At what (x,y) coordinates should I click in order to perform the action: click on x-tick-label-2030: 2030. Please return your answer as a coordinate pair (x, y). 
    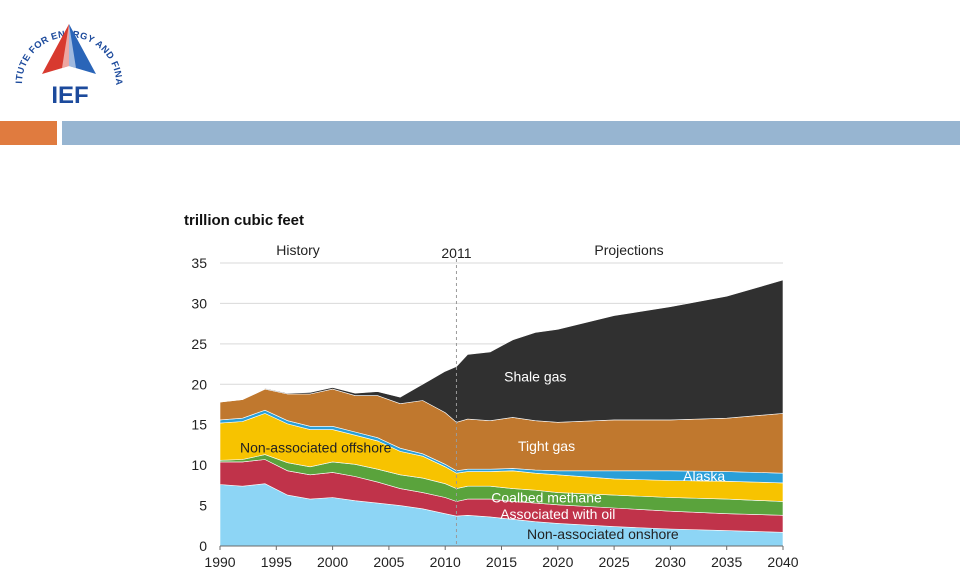
    Looking at the image, I should click on (670, 562).